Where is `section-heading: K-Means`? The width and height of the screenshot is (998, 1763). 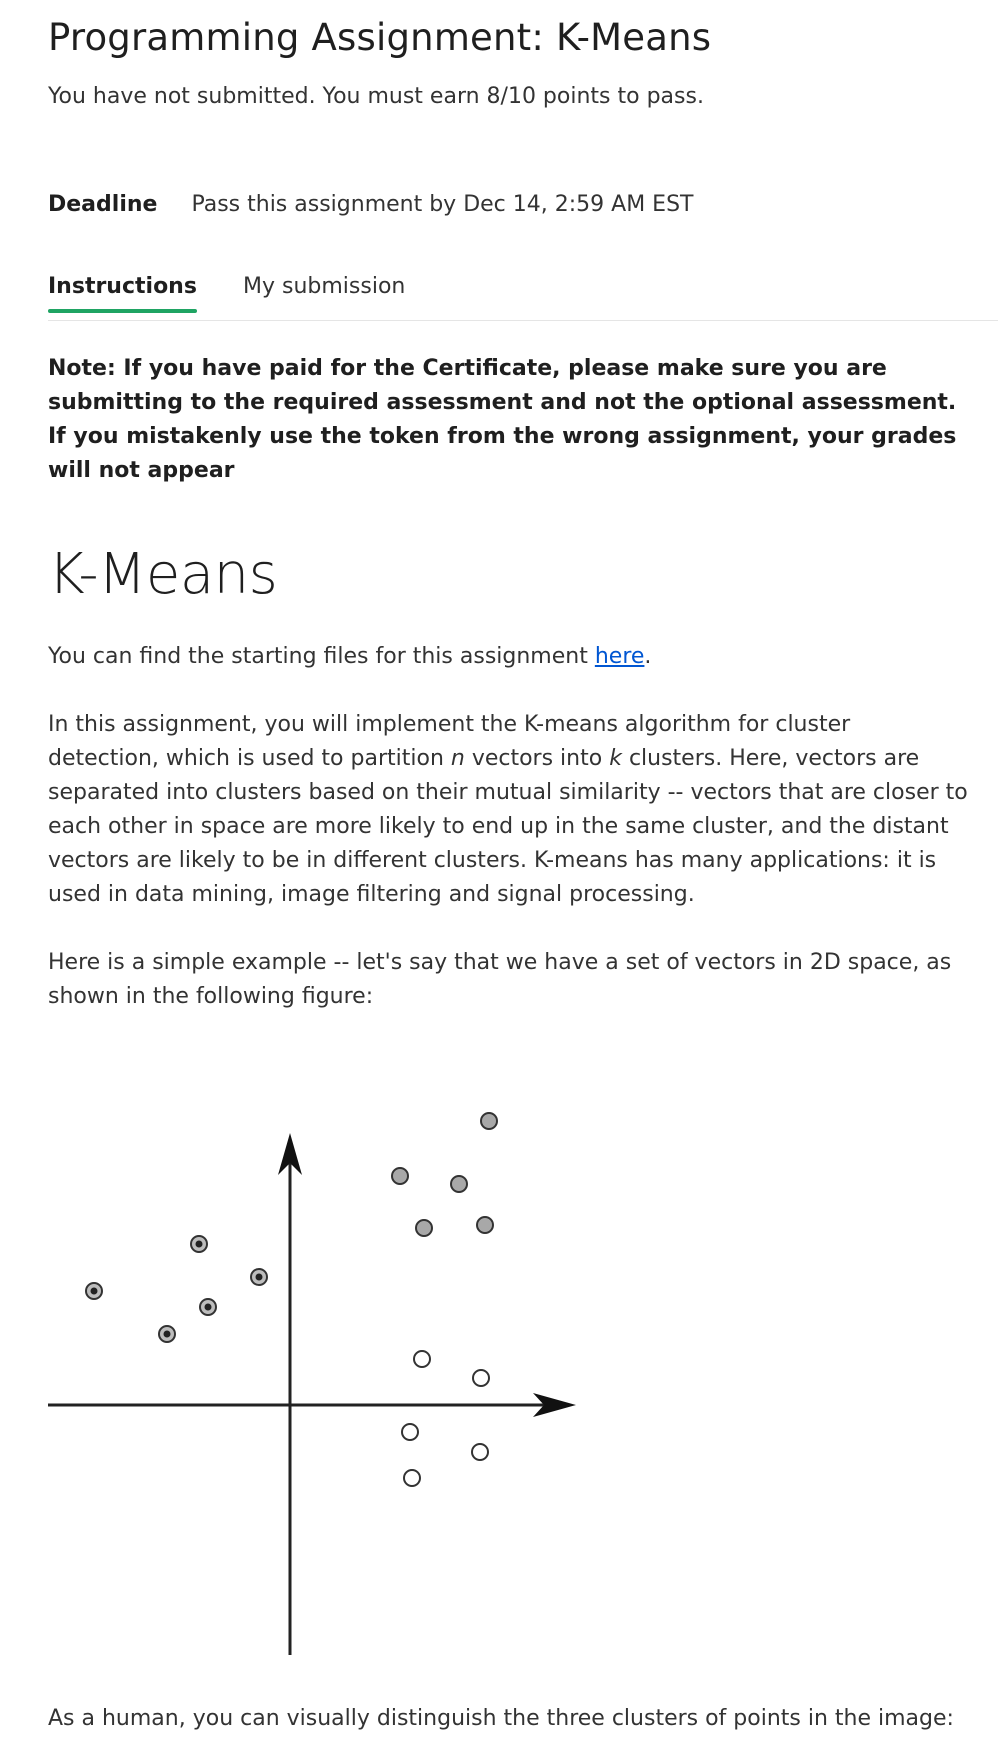
section-heading: K-Means is located at coordinates (163, 574).